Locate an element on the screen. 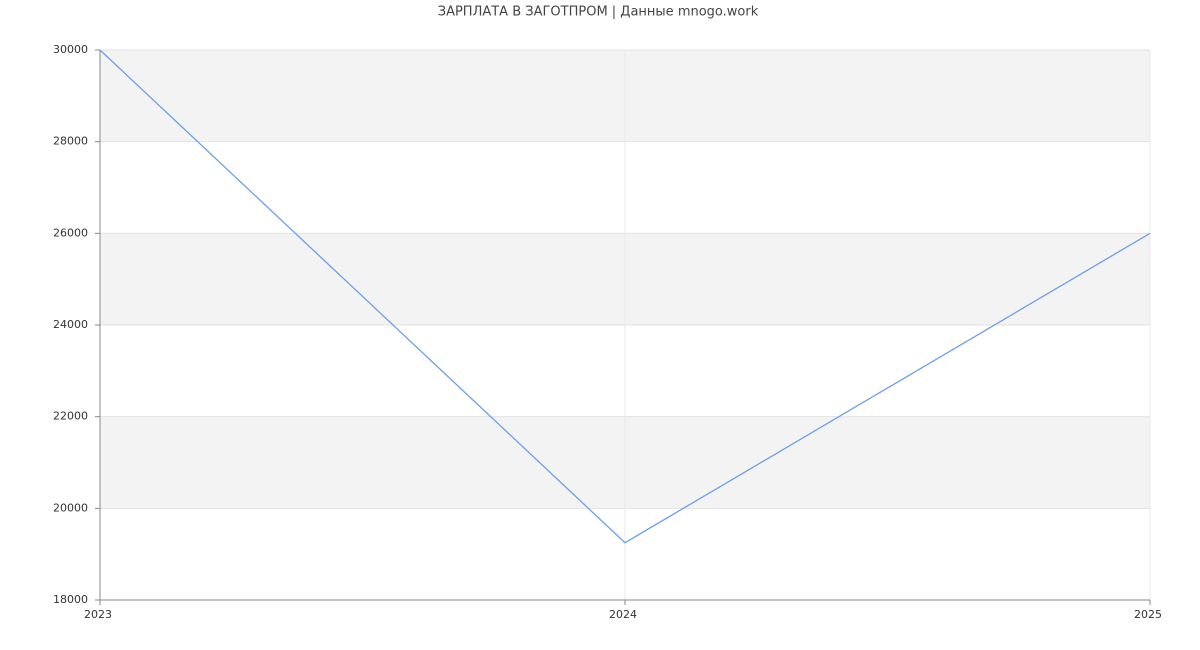 This screenshot has width=1200, height=650. y-tick-label: 20000 is located at coordinates (70, 507).